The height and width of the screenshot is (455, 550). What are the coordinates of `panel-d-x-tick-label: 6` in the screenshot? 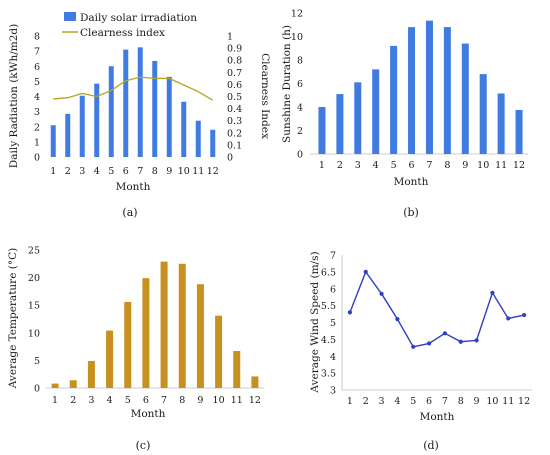 It's located at (429, 401).